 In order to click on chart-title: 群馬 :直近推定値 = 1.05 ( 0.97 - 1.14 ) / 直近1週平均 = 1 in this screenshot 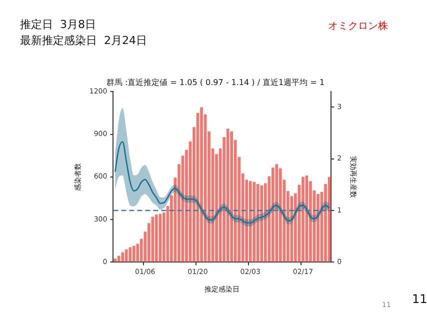, I will do `click(215, 82)`.